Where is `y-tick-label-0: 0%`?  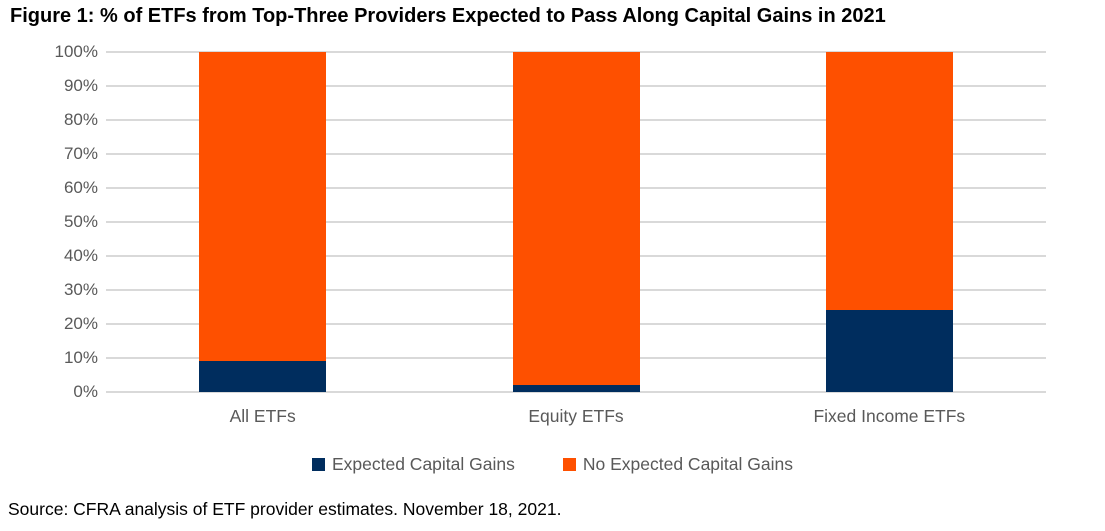
y-tick-label-0: 0% is located at coordinates (85, 391).